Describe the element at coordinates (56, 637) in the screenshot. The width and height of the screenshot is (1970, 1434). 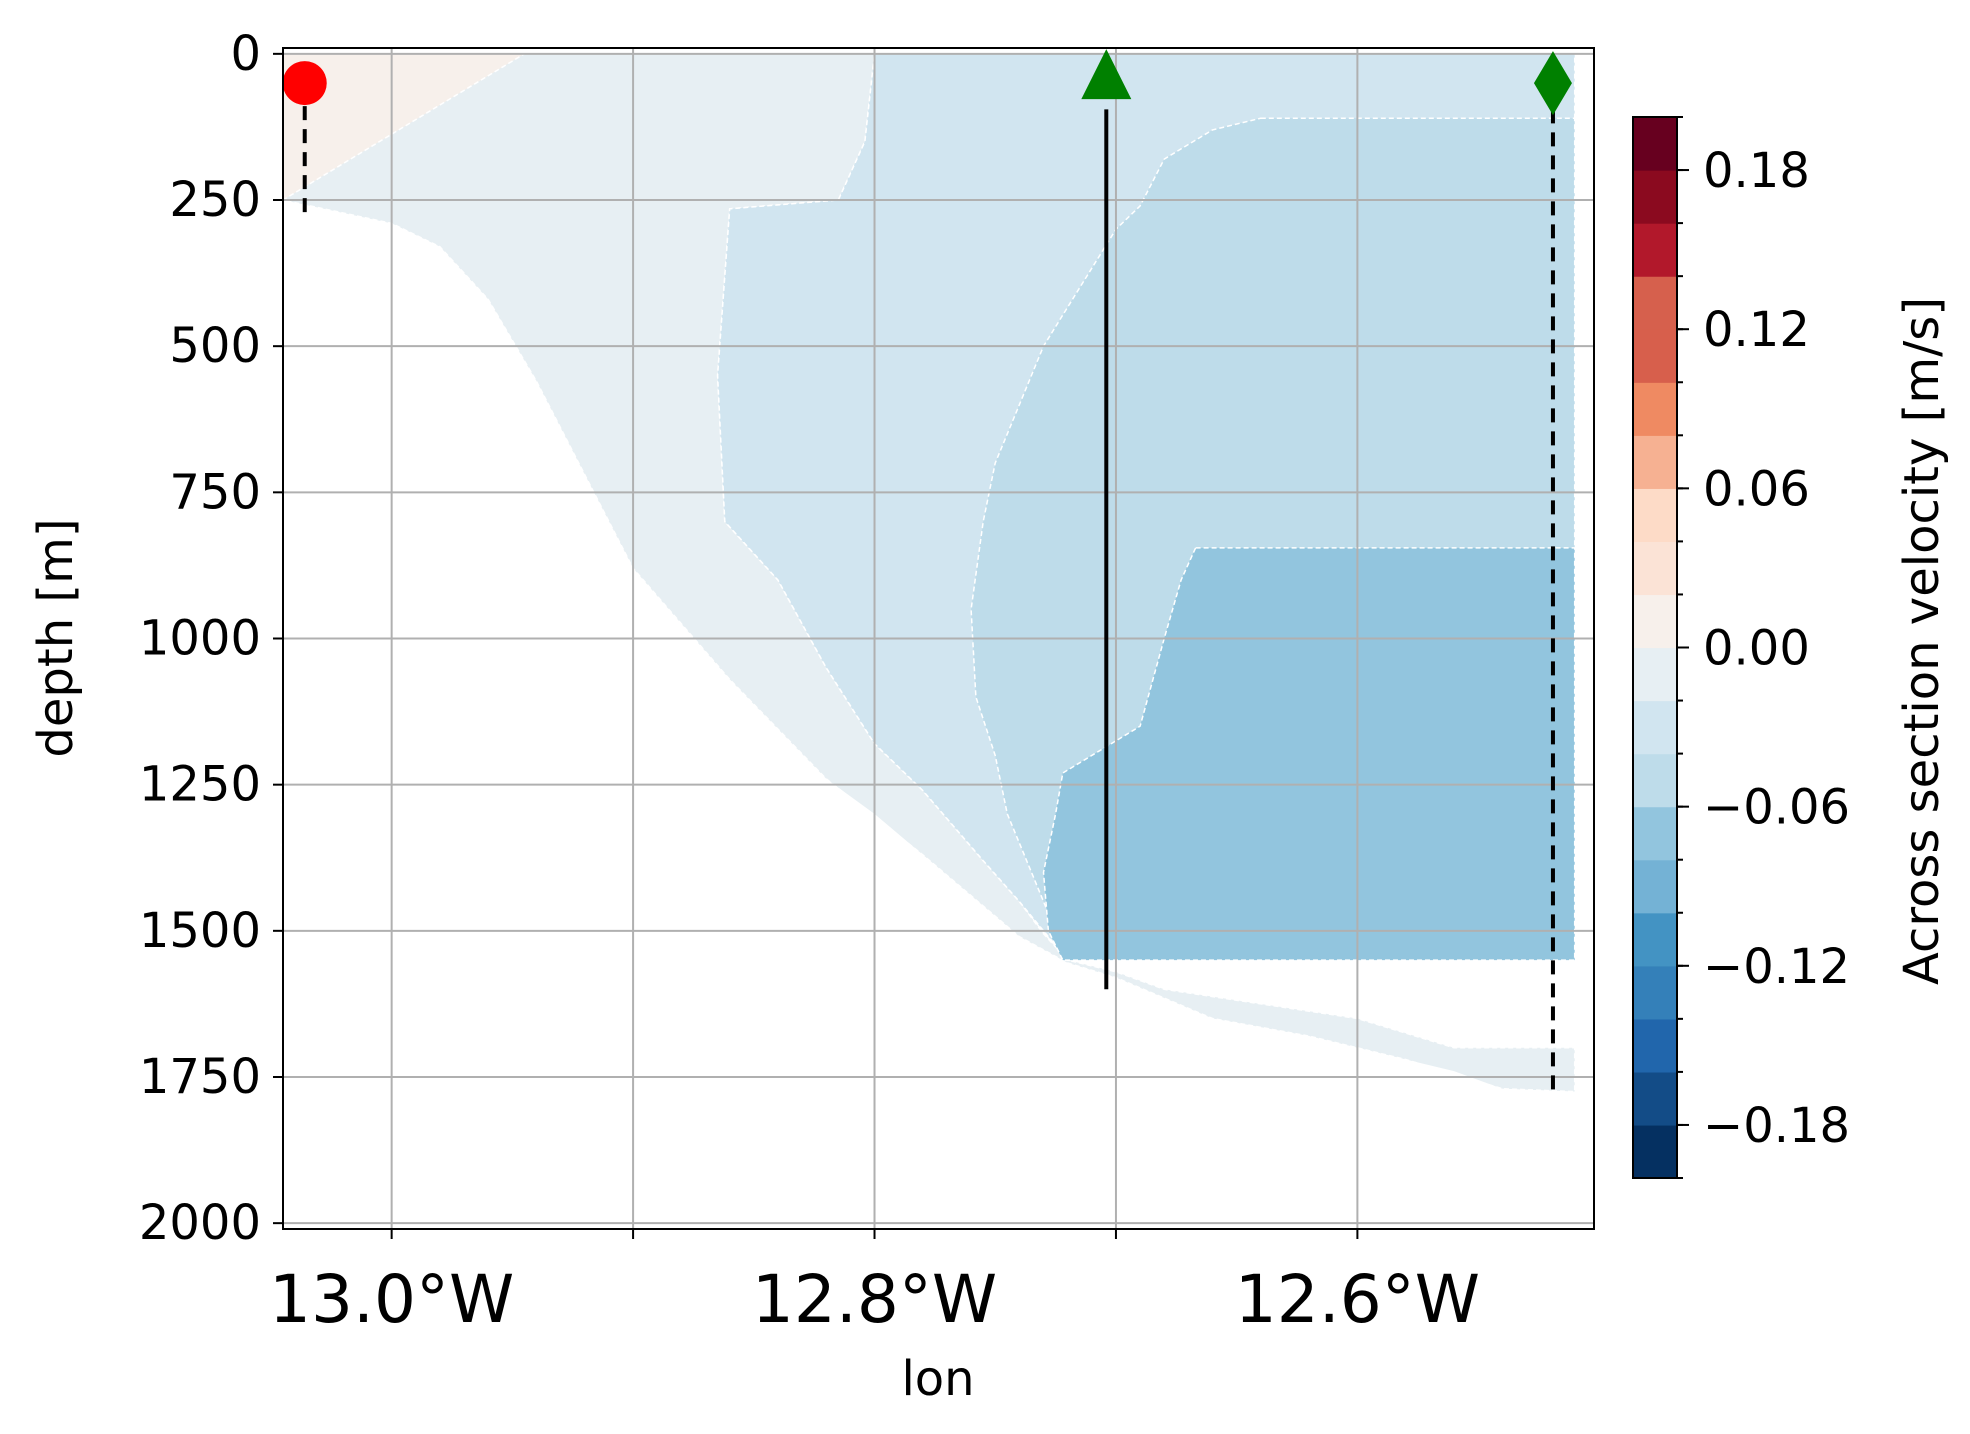
I see `y-axis-label: depth [m]` at that location.